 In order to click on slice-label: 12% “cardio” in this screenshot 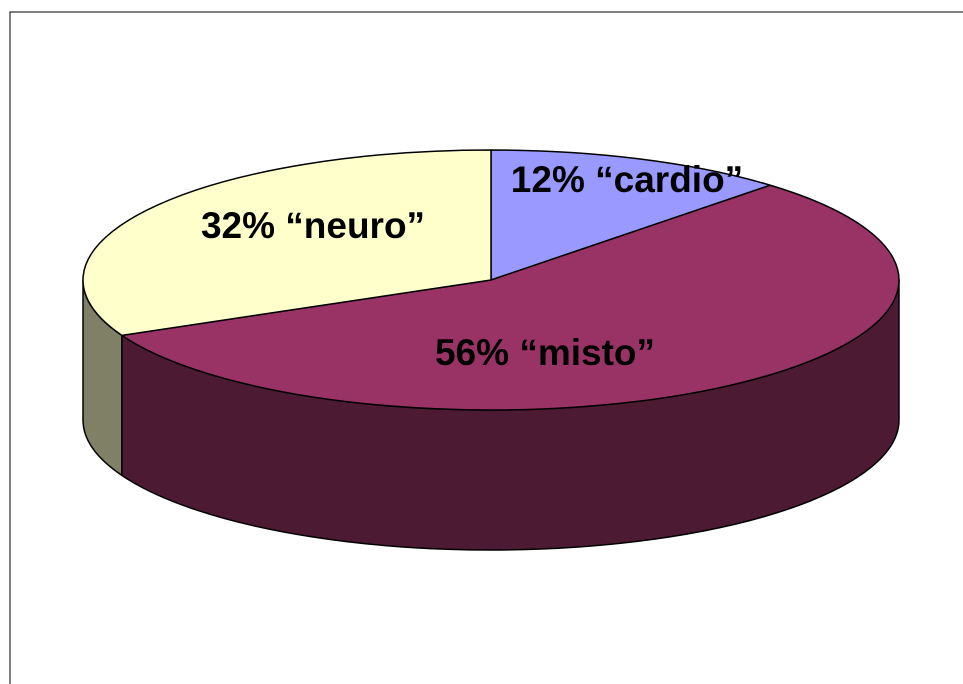, I will do `click(627, 179)`.